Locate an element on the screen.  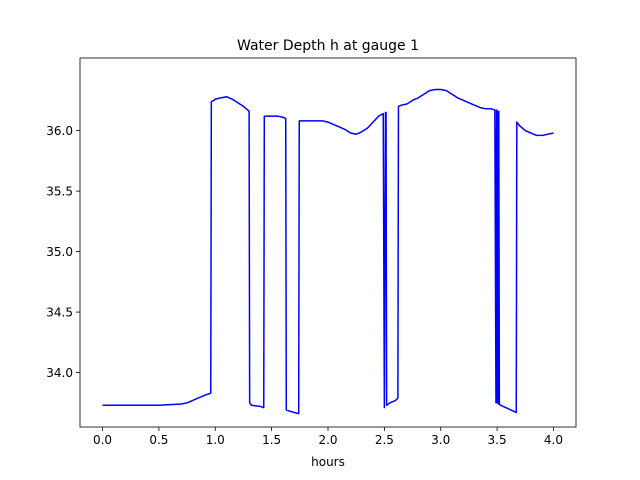
x-tick-label: 2.0 is located at coordinates (327, 440).